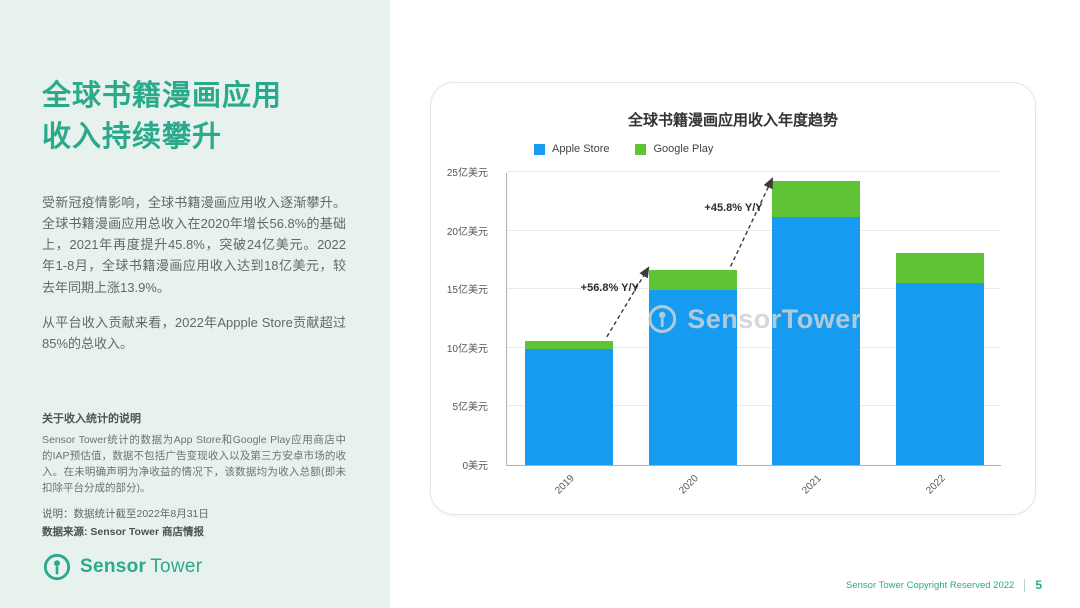 This screenshot has height=608, width=1080. What do you see at coordinates (732, 120) in the screenshot?
I see `chart-title: 全球书籍漫画应用收入年度趋势` at bounding box center [732, 120].